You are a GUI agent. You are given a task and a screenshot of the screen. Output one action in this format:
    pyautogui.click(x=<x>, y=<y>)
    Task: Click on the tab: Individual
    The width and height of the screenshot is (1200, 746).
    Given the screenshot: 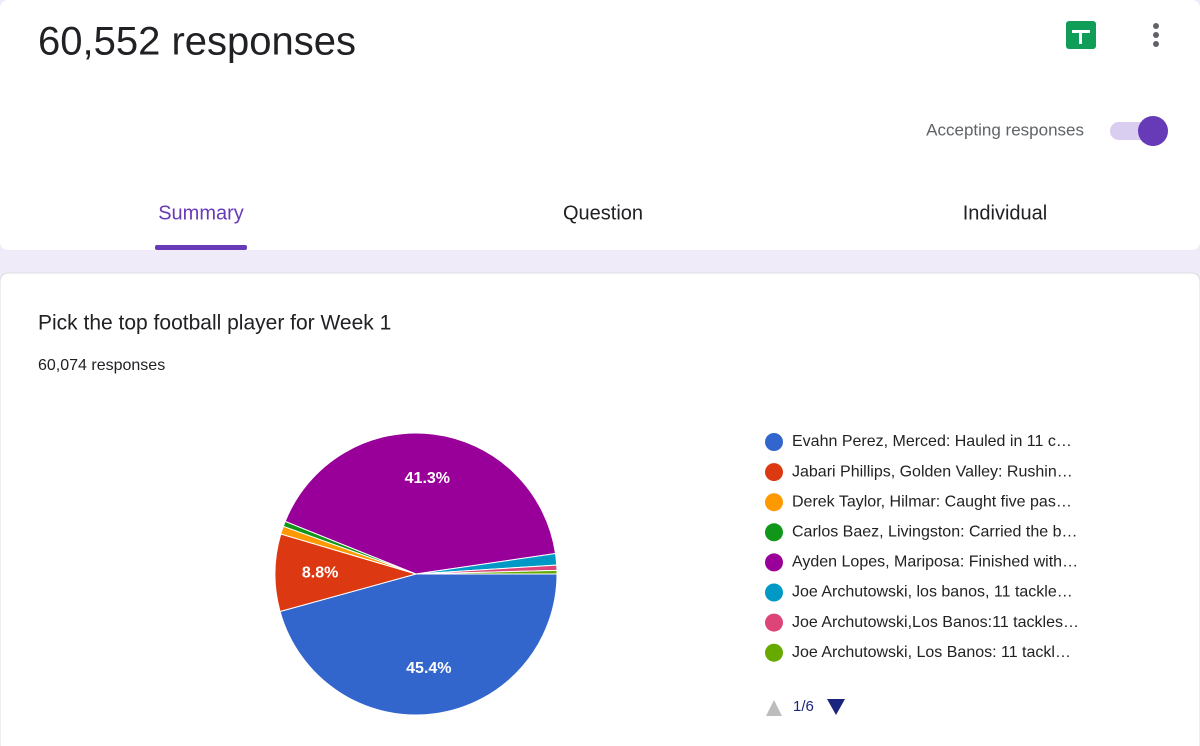 What is the action you would take?
    pyautogui.click(x=1005, y=213)
    